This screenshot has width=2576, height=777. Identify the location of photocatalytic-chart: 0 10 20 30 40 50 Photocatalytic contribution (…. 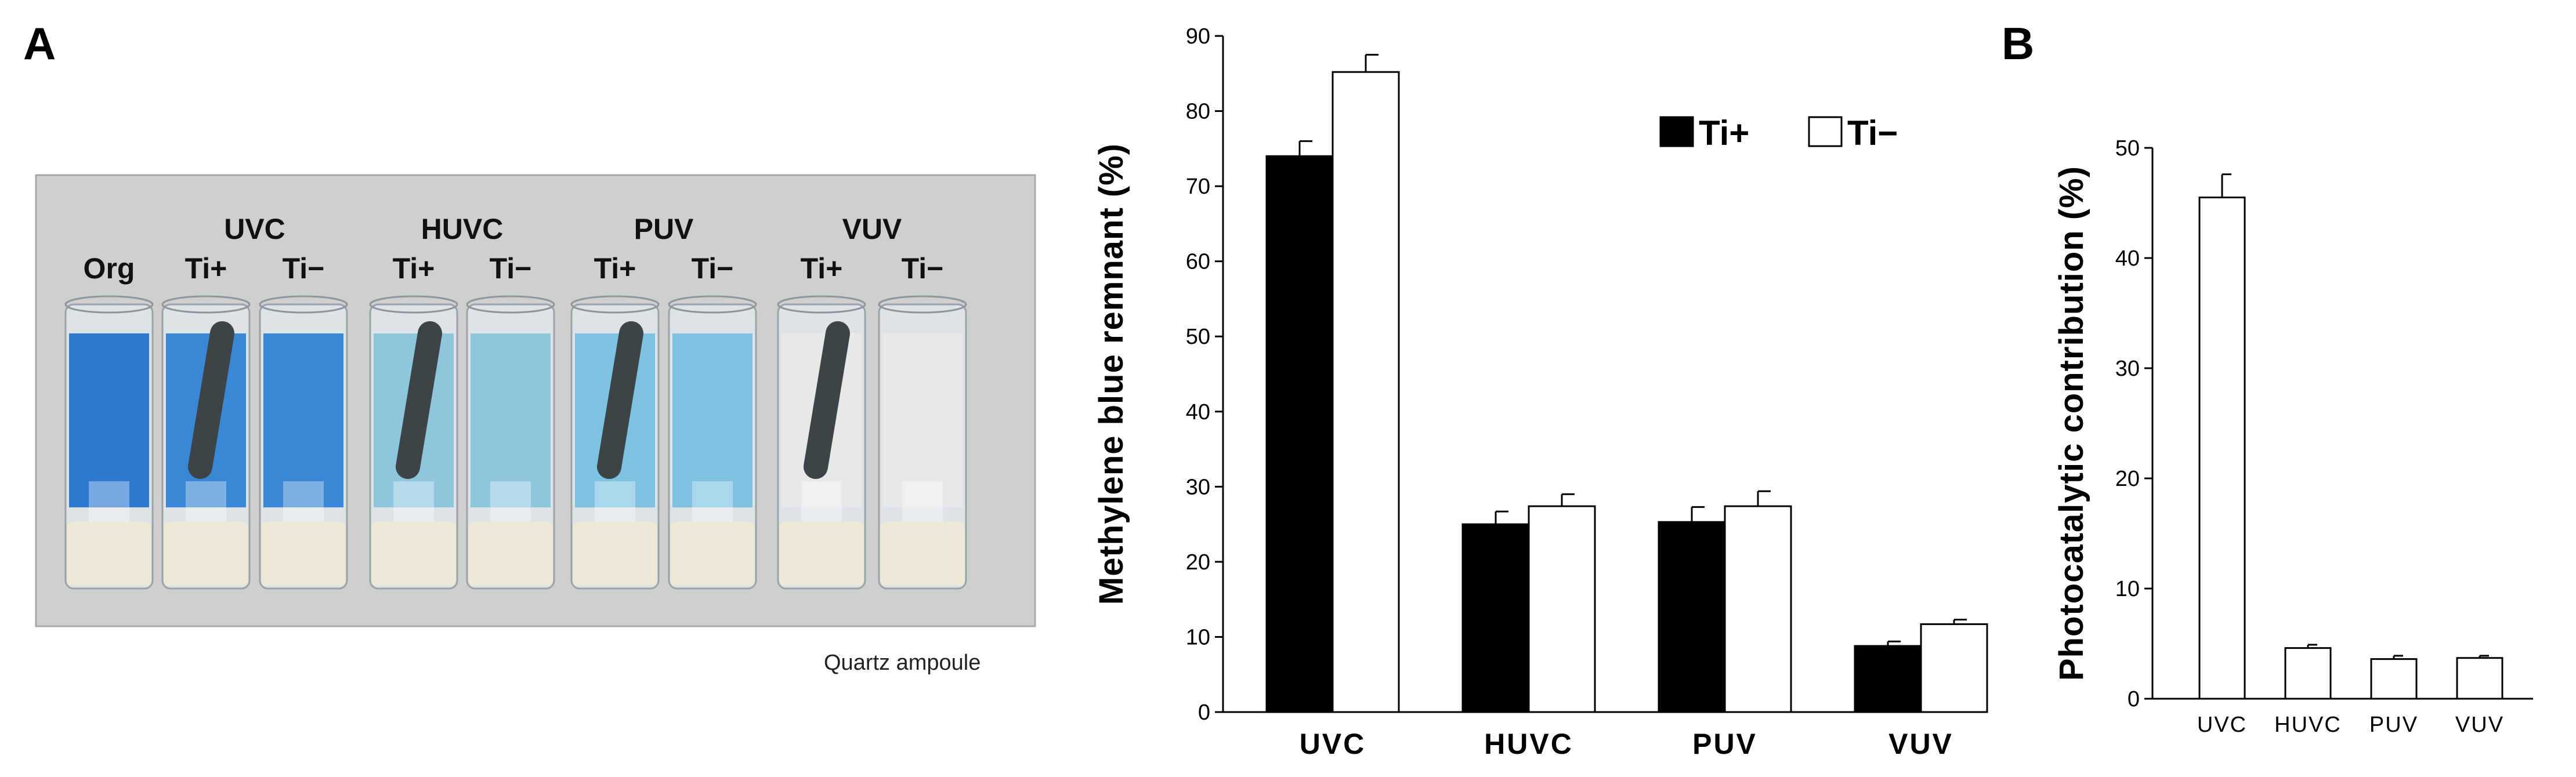
(2293, 436).